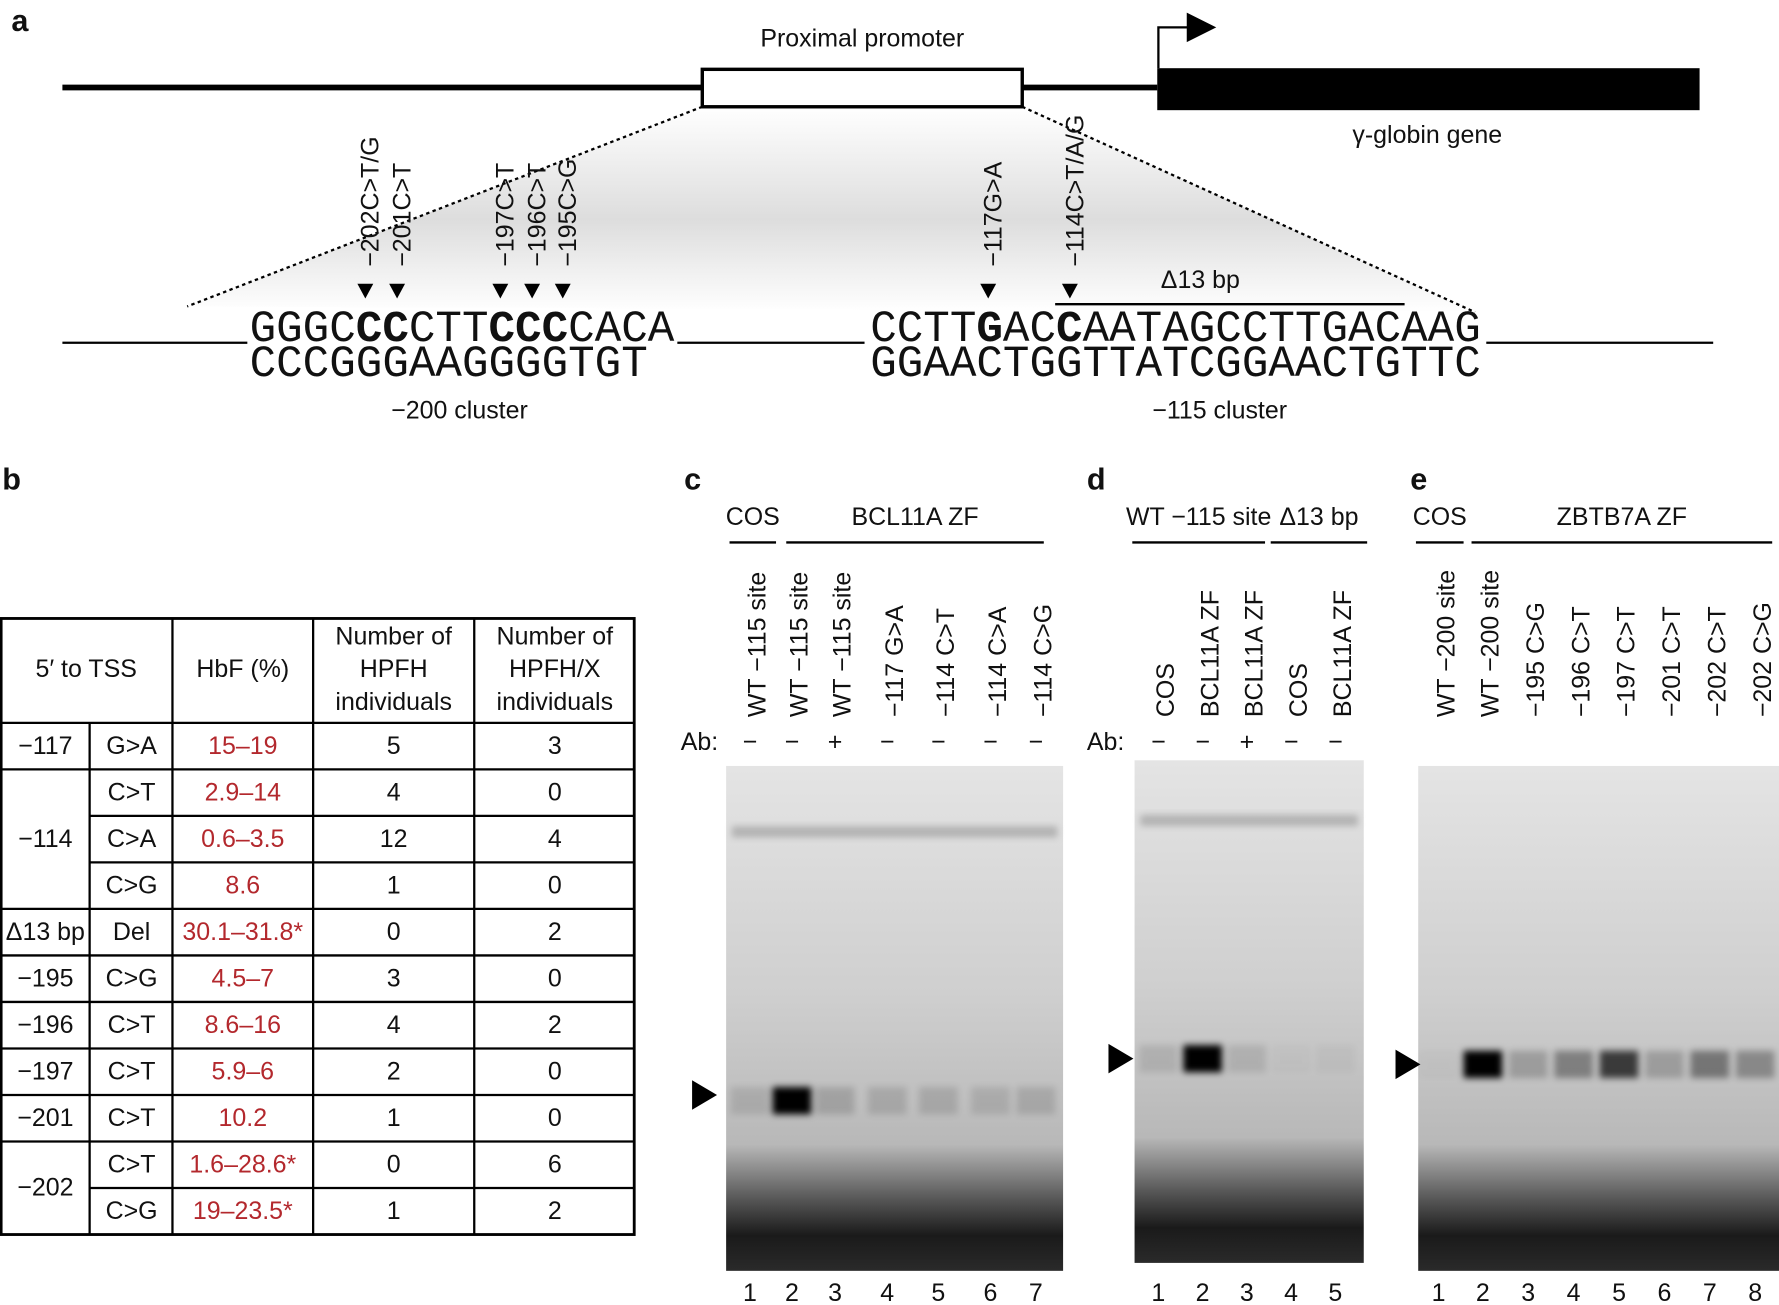  What do you see at coordinates (555, 669) in the screenshot?
I see `table-header: HPFH/X` at bounding box center [555, 669].